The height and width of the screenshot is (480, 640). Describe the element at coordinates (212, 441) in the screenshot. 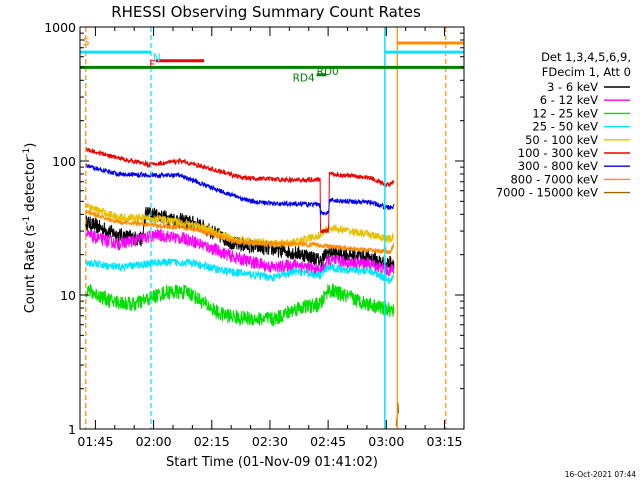

I see `x-tick-label: 02:15` at that location.